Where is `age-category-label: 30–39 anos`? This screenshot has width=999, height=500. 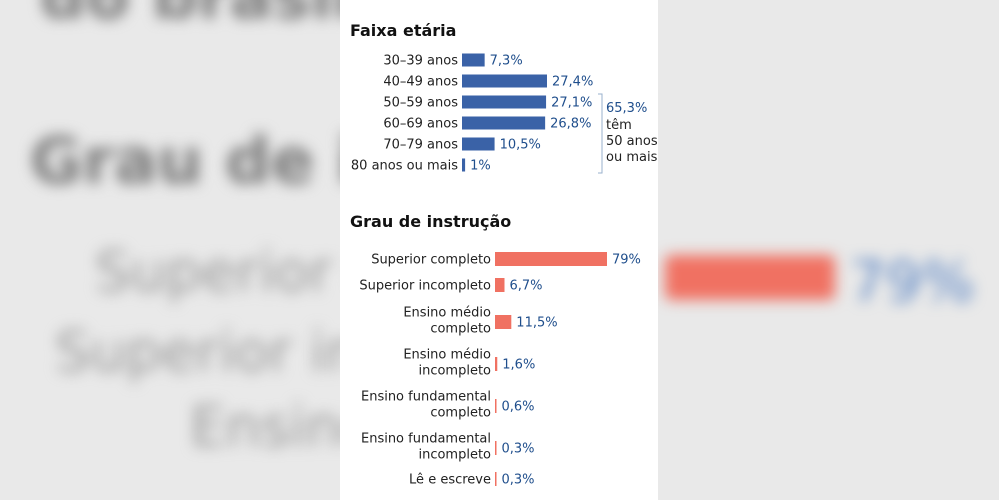
age-category-label: 30–39 anos is located at coordinates (420, 61).